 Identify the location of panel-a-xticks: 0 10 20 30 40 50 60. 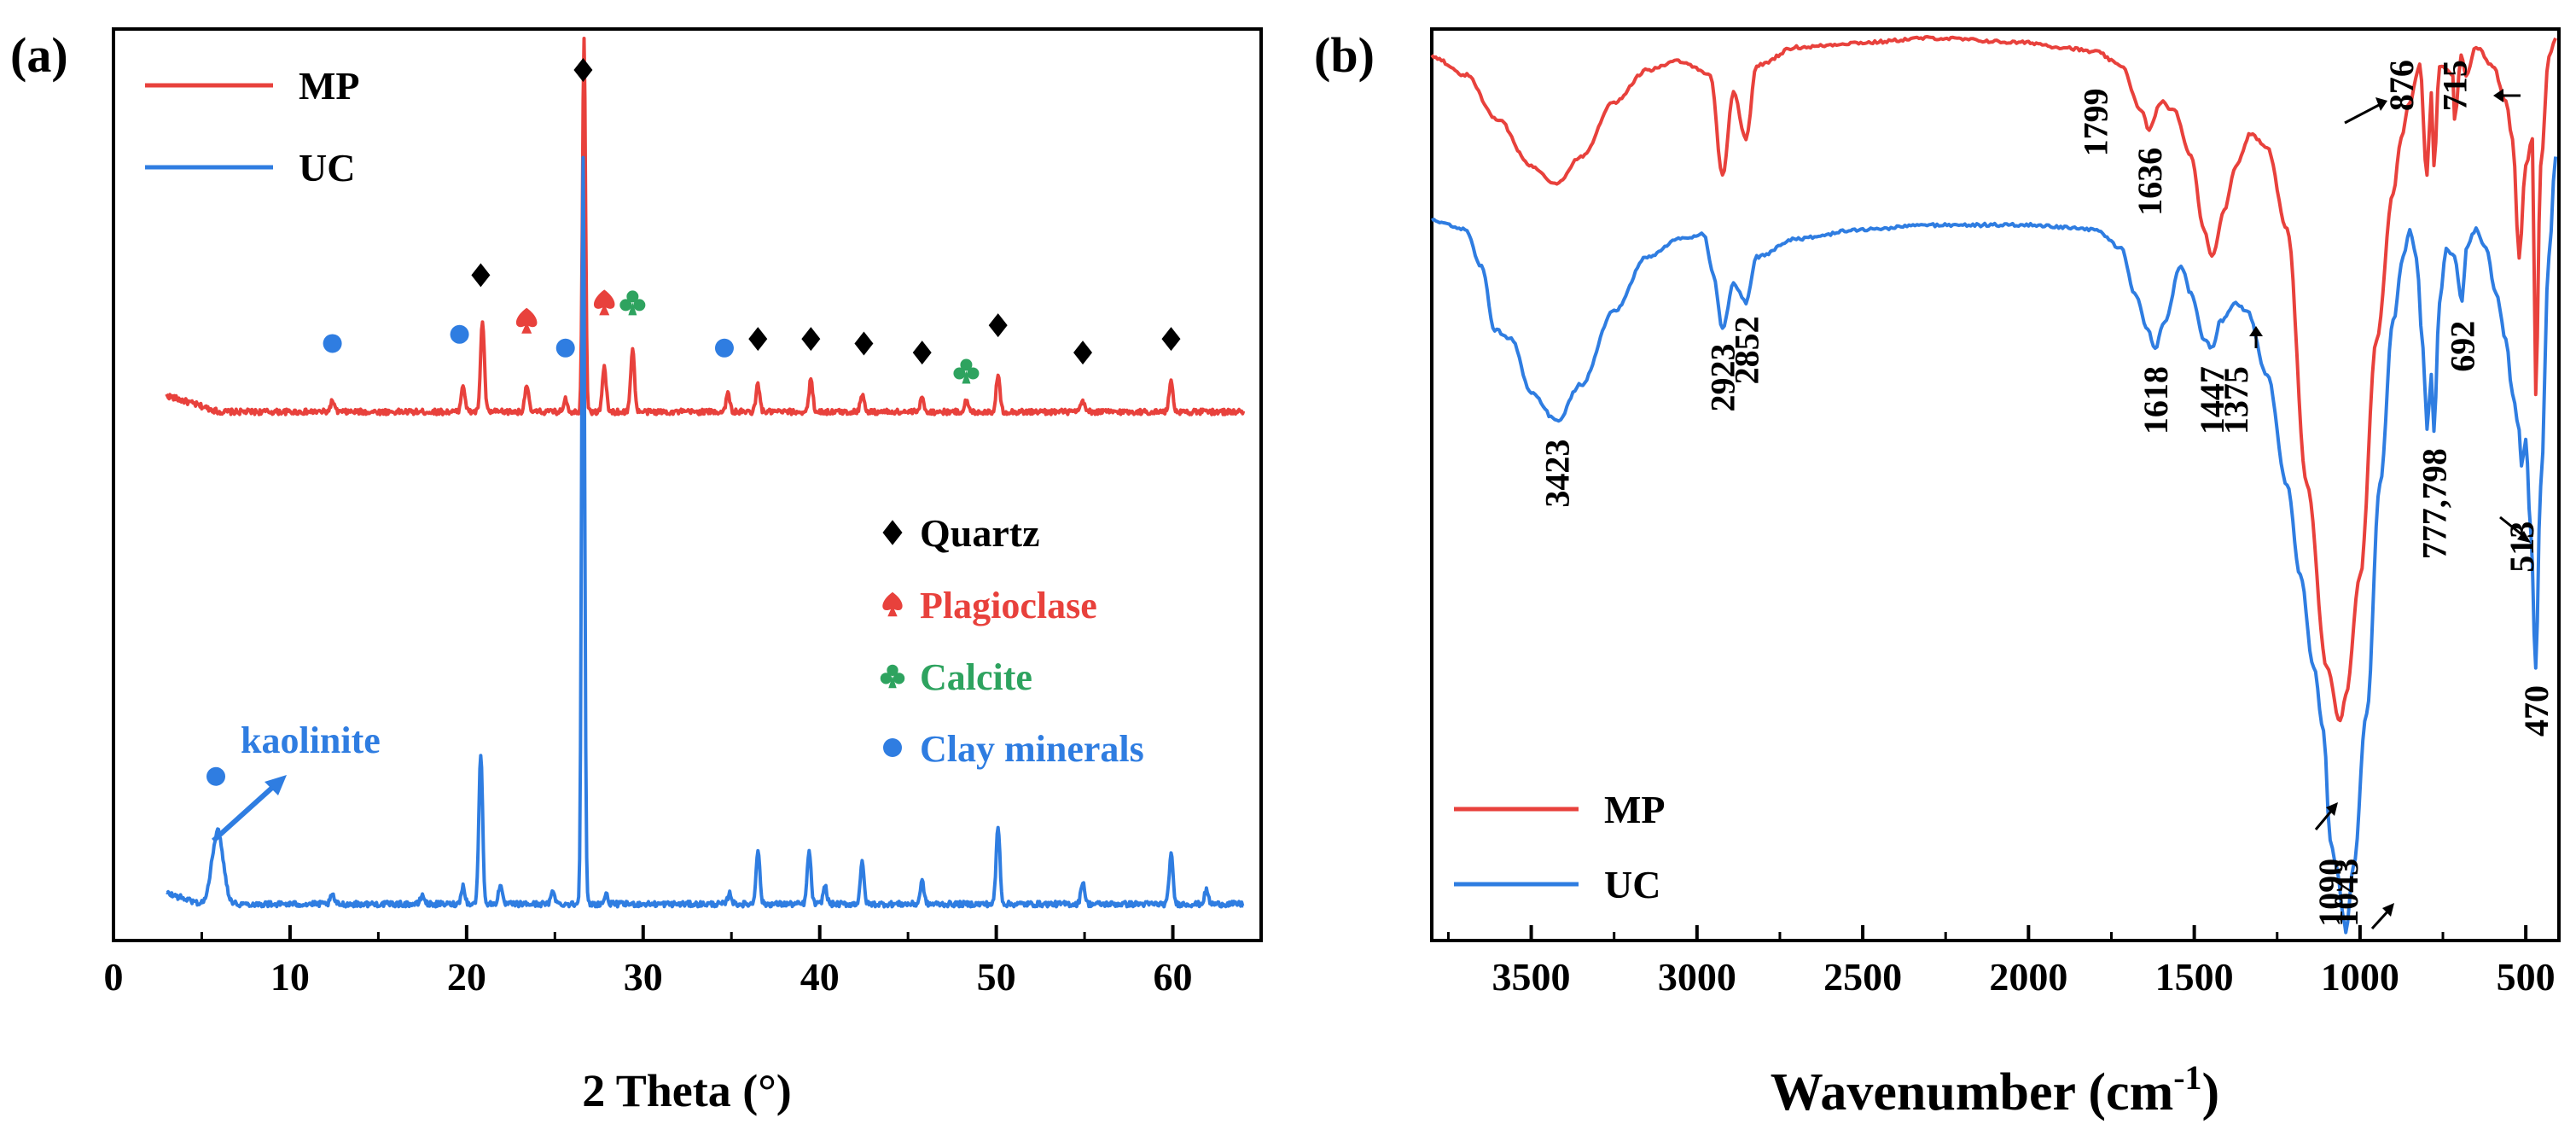
(649, 962).